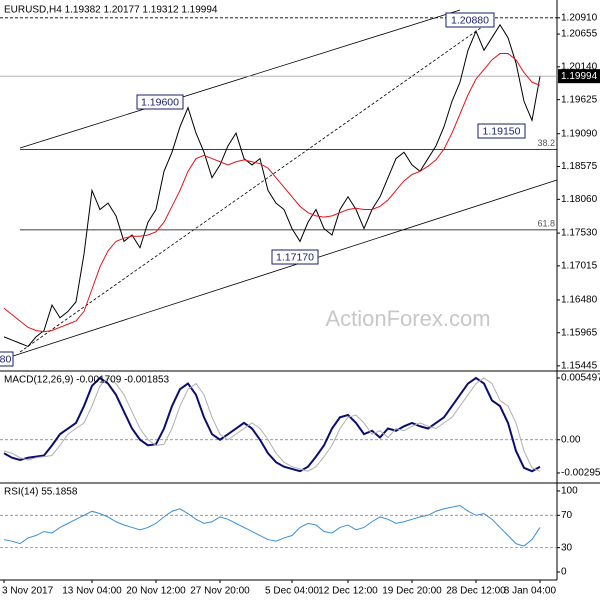 The image size is (600, 600). What do you see at coordinates (546, 143) in the screenshot?
I see `fib-label: 38.2` at bounding box center [546, 143].